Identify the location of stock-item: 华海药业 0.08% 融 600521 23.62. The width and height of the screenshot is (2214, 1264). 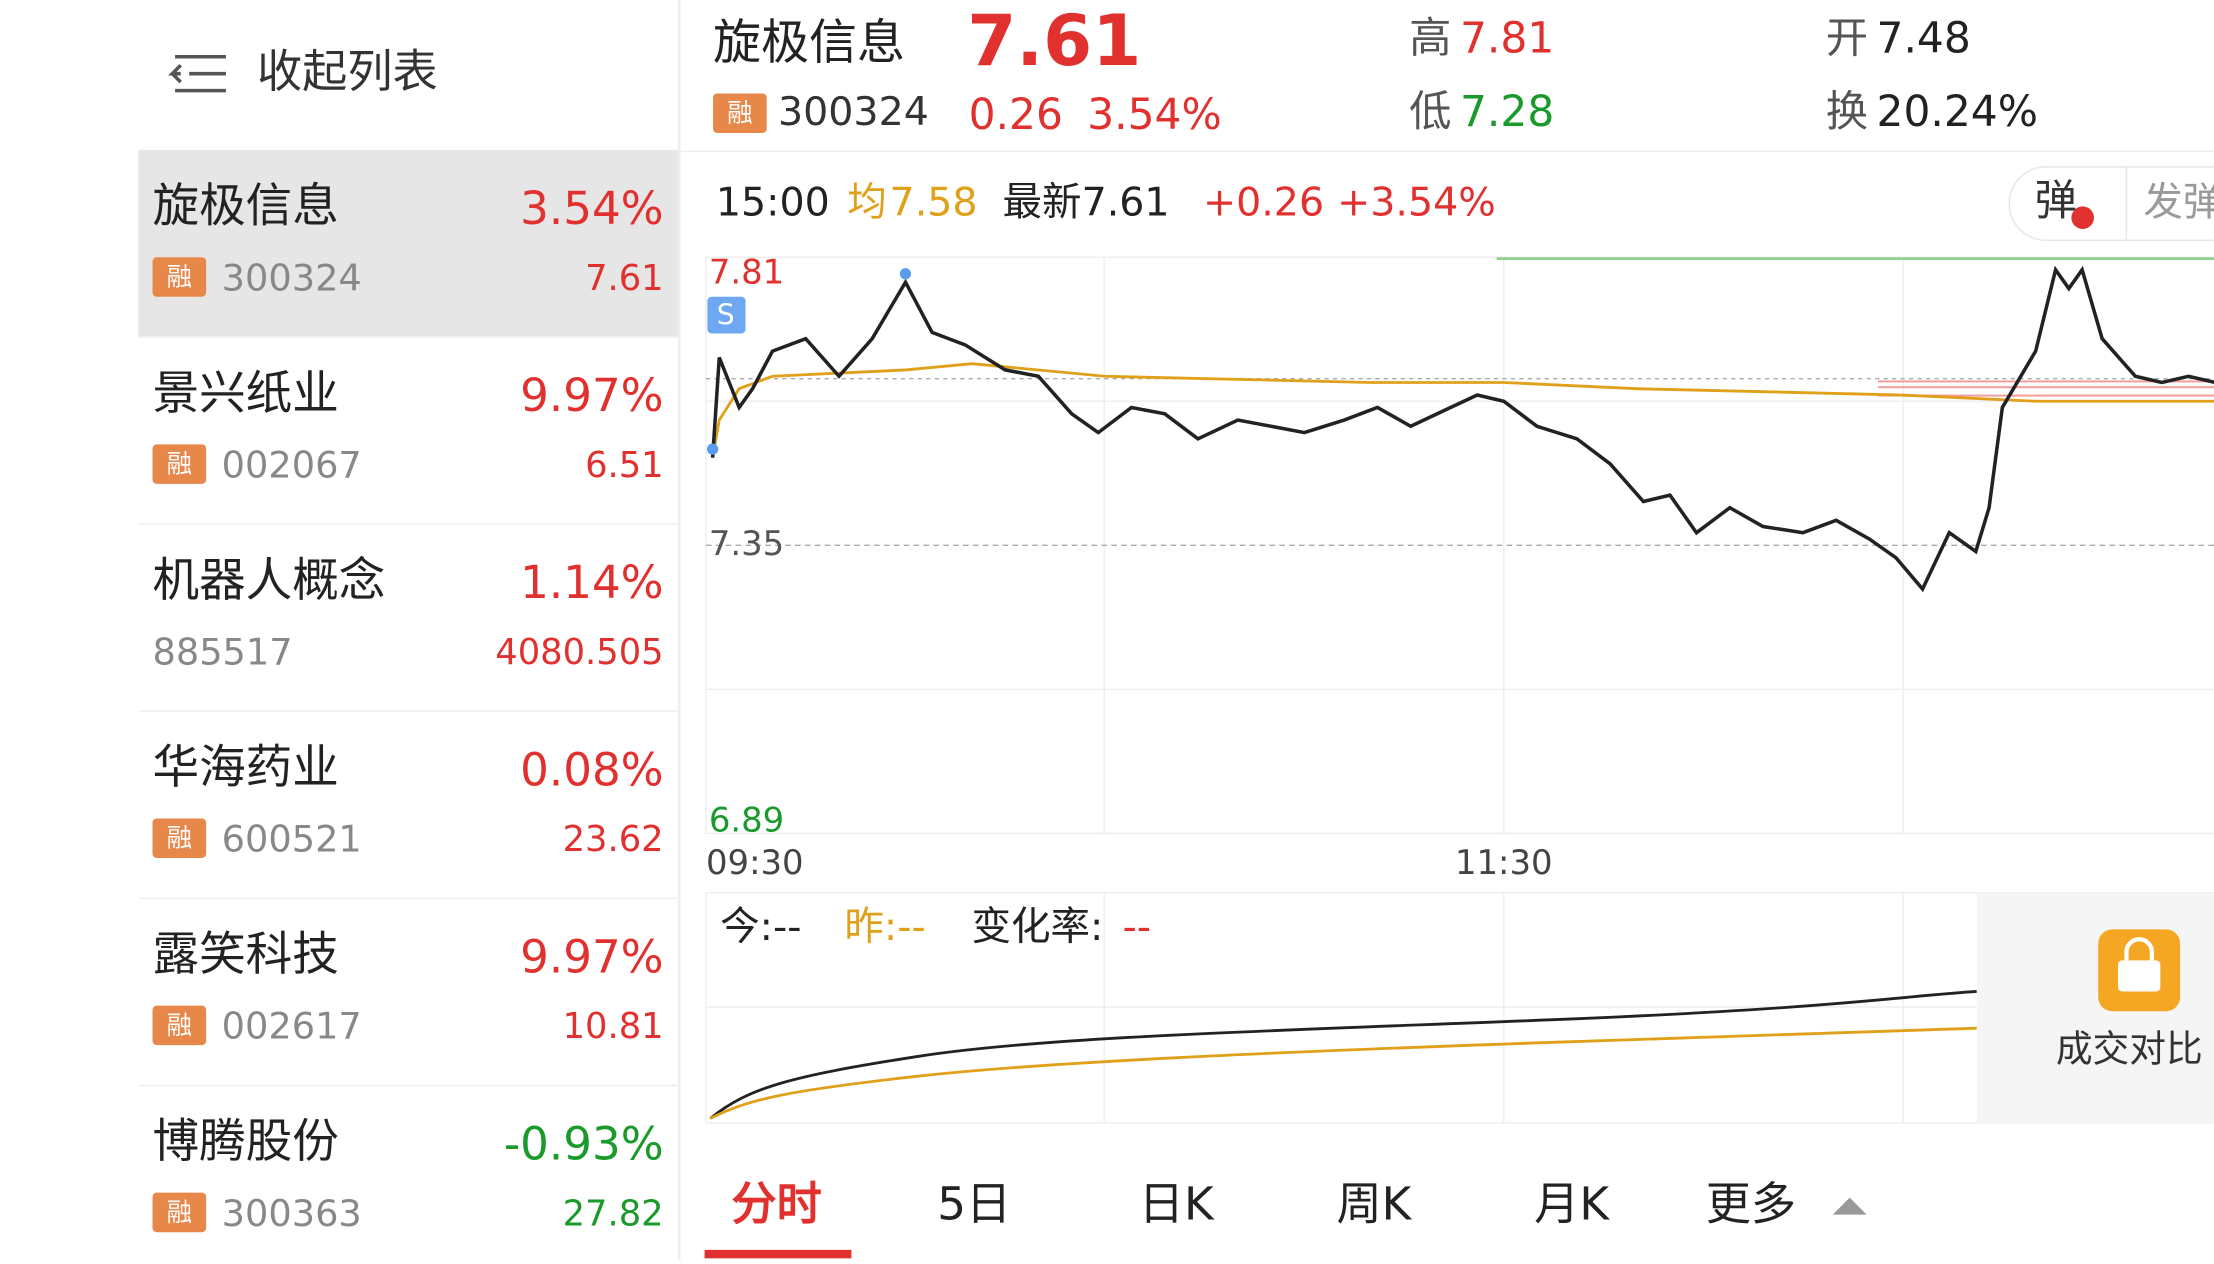
(408, 785).